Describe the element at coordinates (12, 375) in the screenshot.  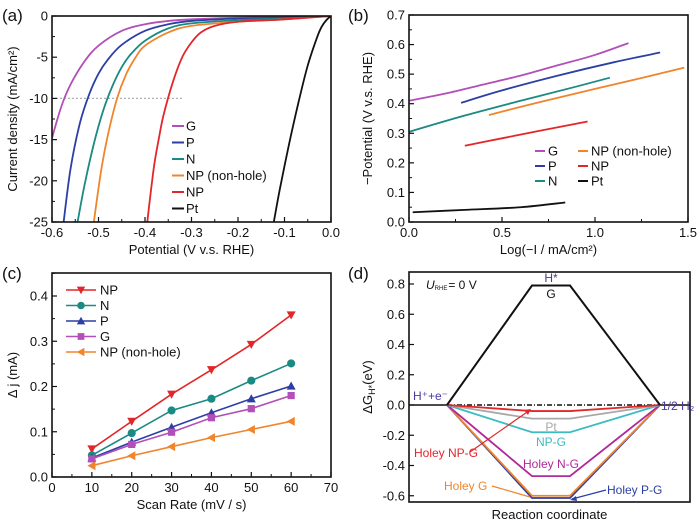
I see `y-axis-label: Δ j (mA)` at that location.